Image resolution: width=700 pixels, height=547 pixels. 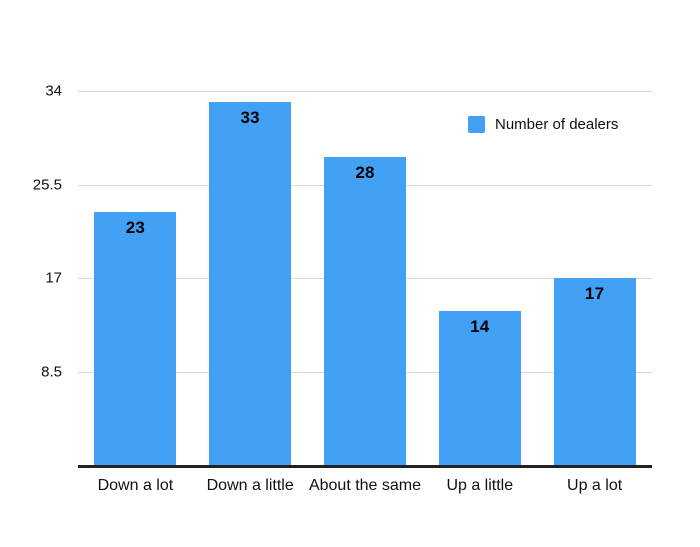 I want to click on y-tick-label: 34, so click(x=53, y=91).